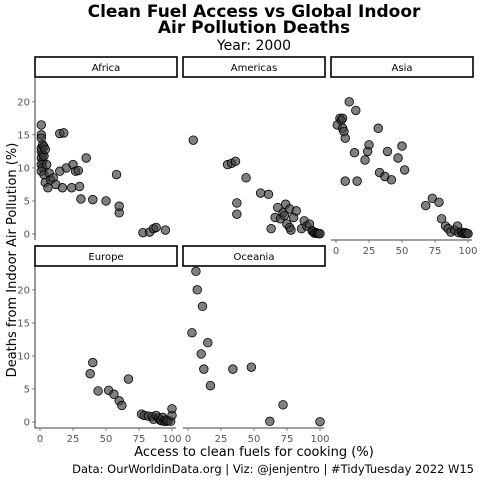 This screenshot has height=480, width=480. I want to click on y-tick-label-europe: 15, so click(23, 323).